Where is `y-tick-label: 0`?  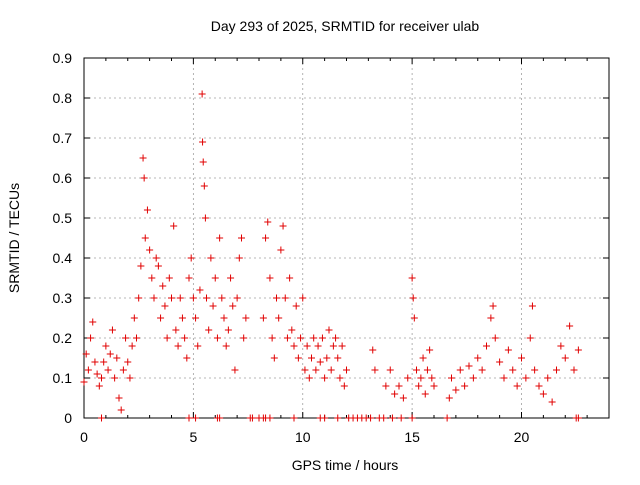
y-tick-label: 0 is located at coordinates (68, 418).